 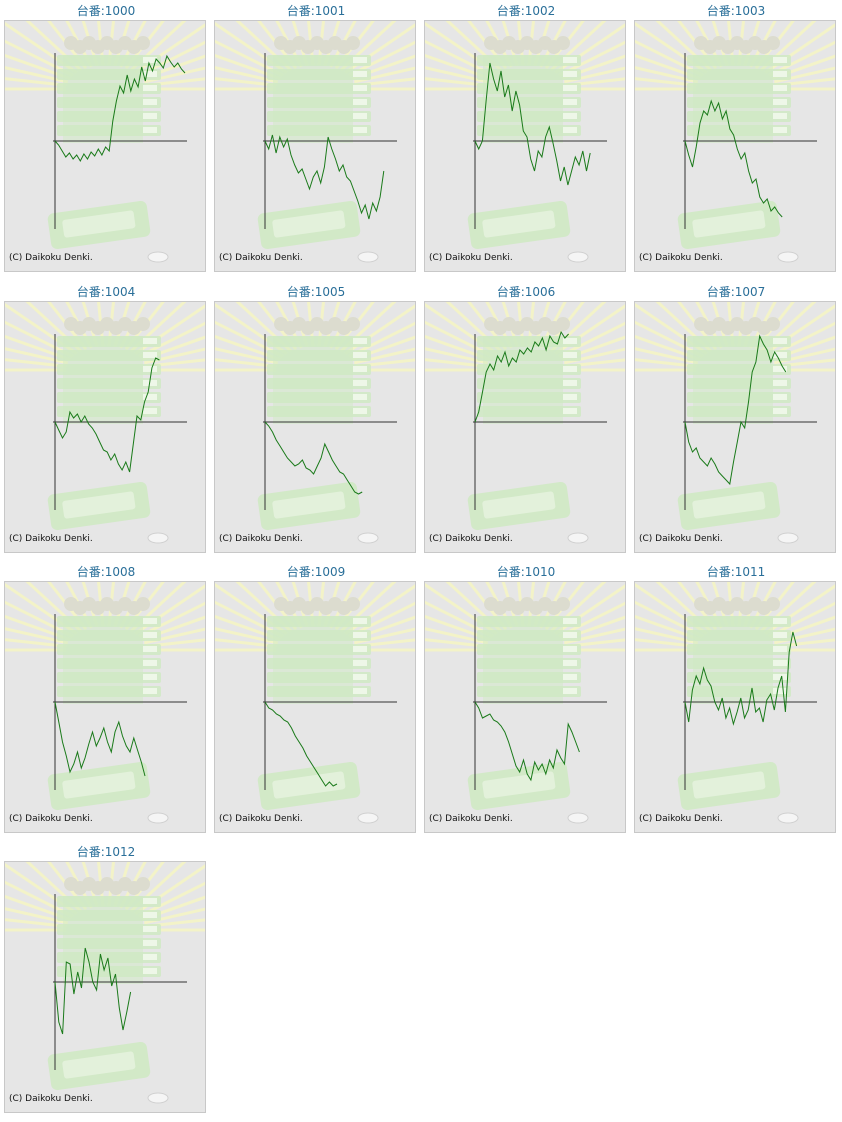 I want to click on chart-cell: 台番:1000 (C) Daikoku Denki., so click(x=106, y=138).